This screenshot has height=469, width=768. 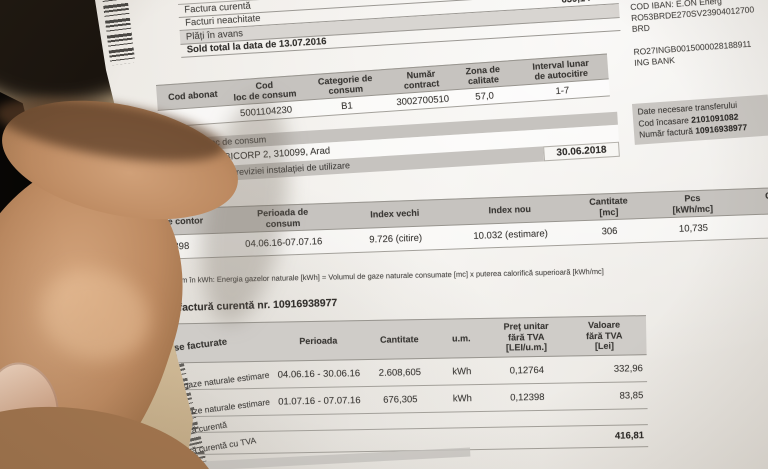 I want to click on column-header: Categorie de consum, so click(x=345, y=84).